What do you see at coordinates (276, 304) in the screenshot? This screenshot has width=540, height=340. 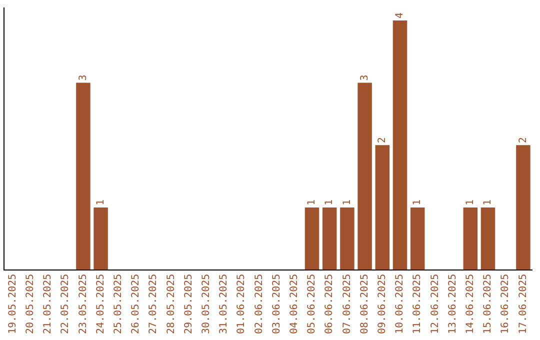 I see `x-tick-label: 03.06.2025` at bounding box center [276, 304].